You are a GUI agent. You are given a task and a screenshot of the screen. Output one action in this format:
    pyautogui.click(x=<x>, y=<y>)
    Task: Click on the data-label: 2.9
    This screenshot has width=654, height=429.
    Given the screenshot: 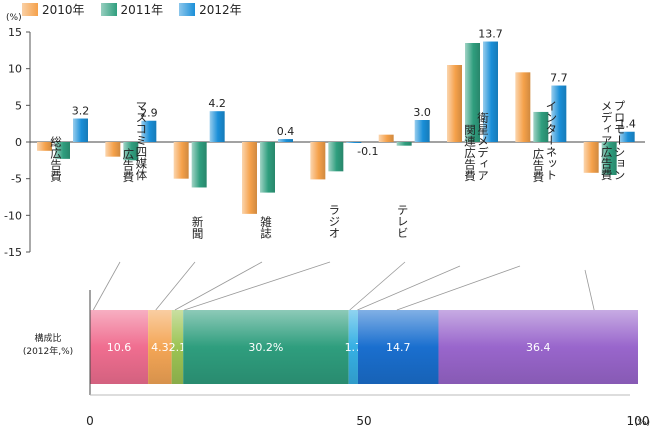 What is the action you would take?
    pyautogui.click(x=149, y=113)
    